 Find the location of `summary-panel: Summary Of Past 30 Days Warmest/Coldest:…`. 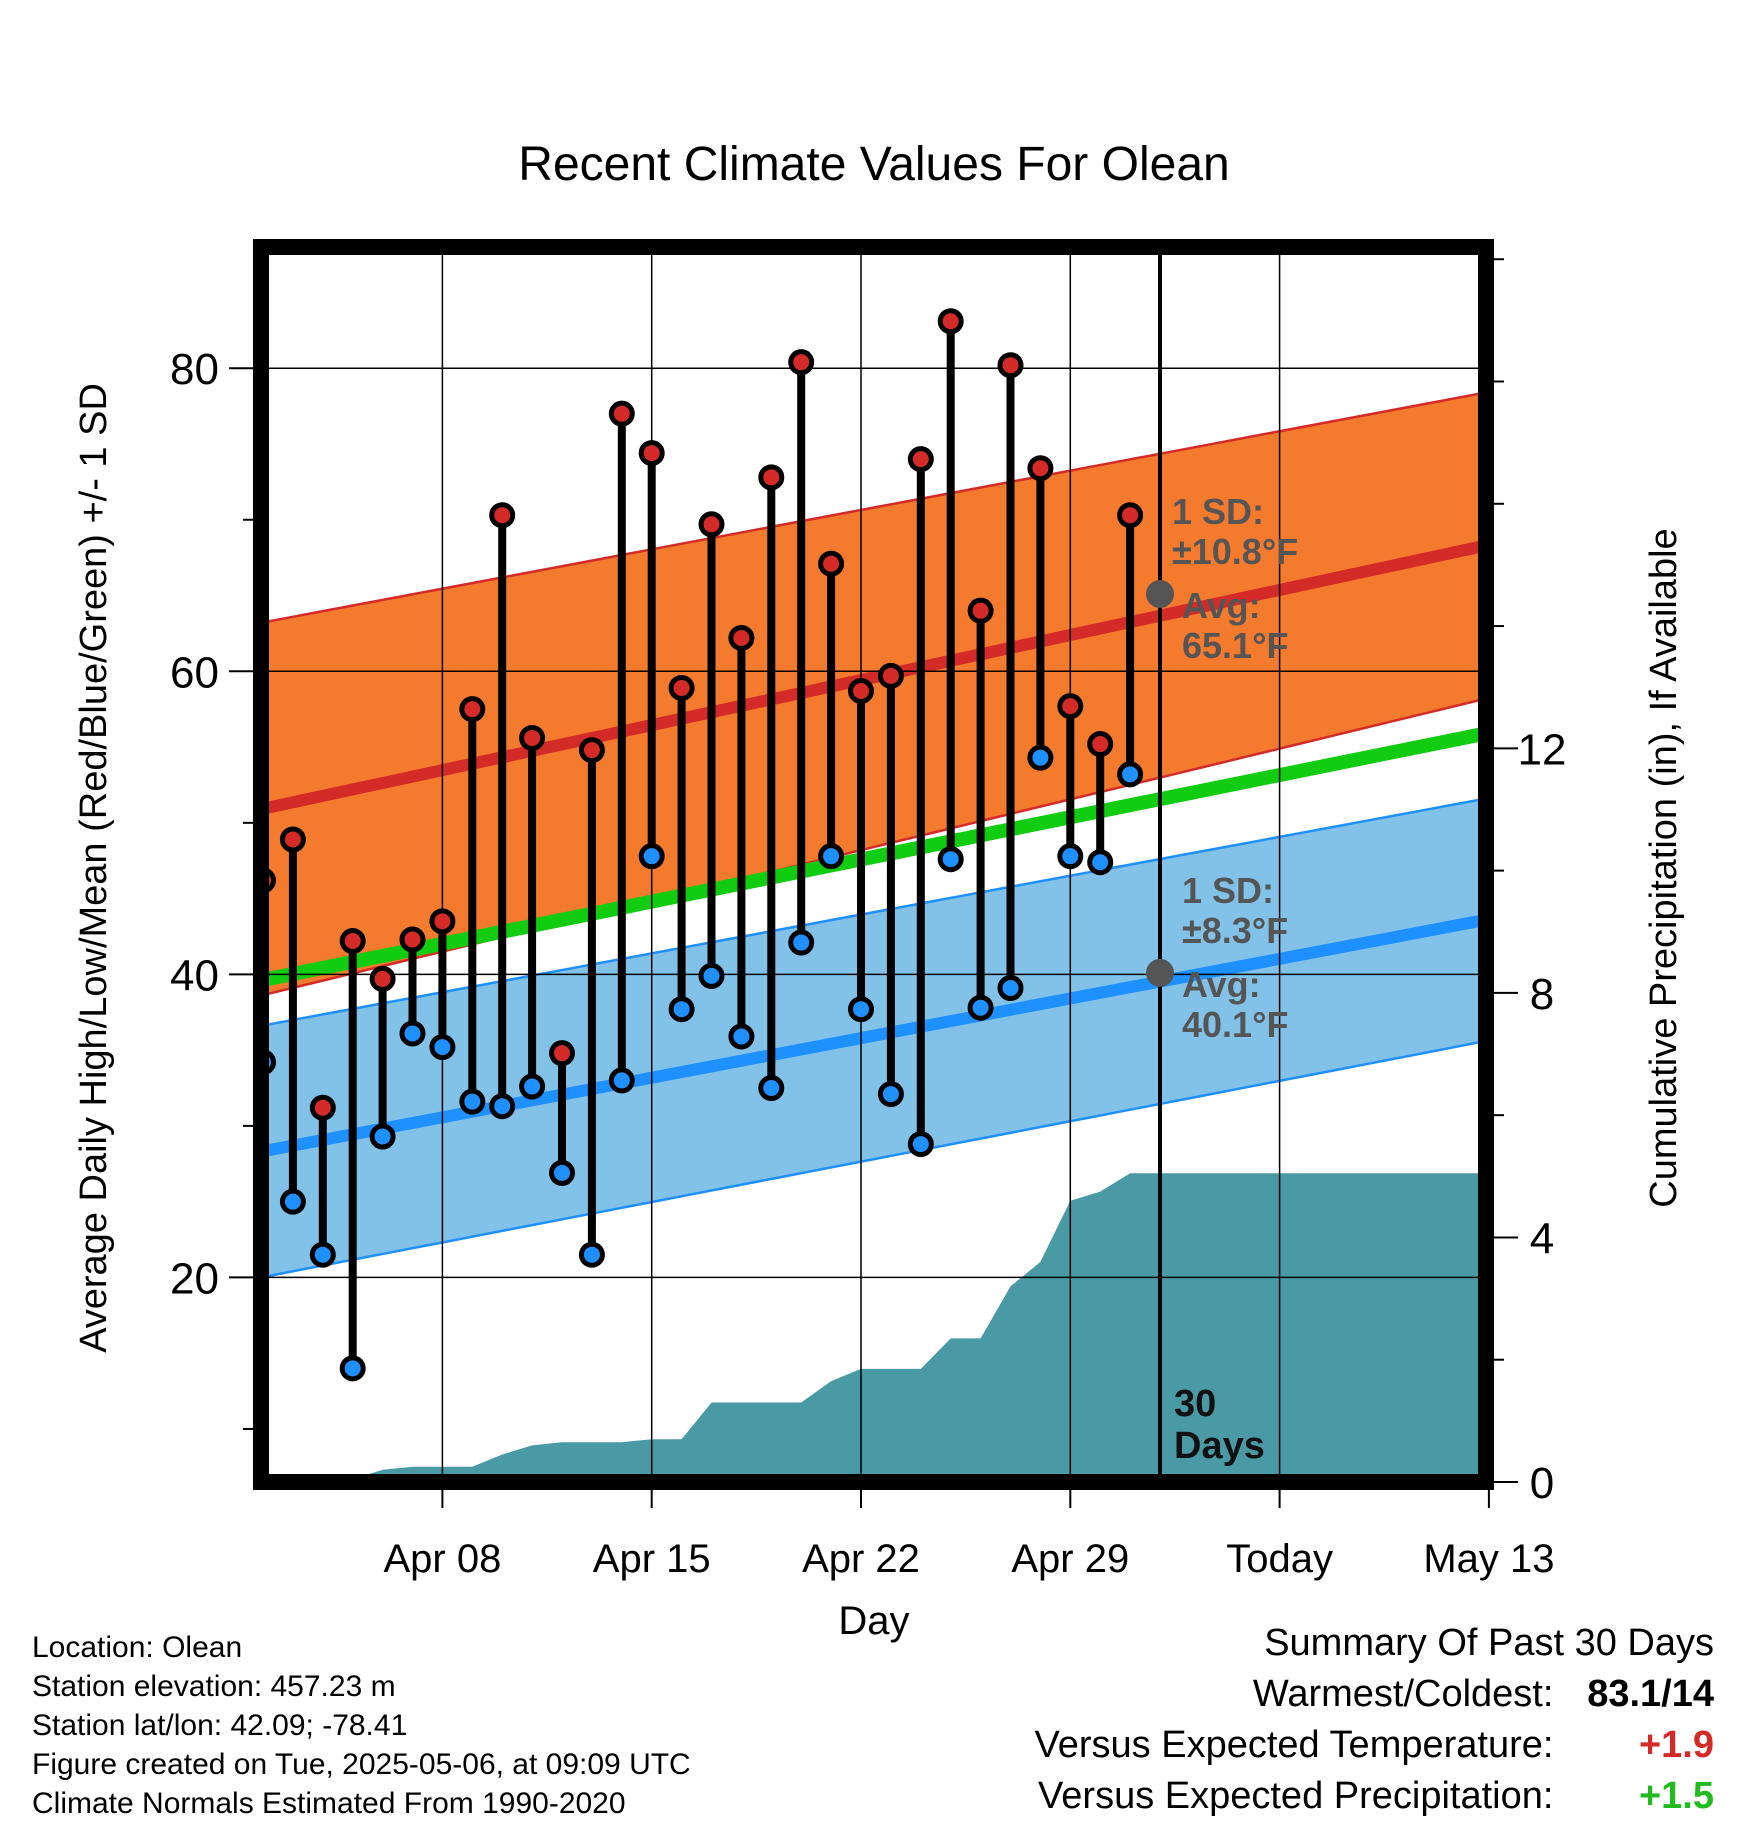

summary-panel: Summary Of Past 30 Days Warmest/Coldest:… is located at coordinates (1374, 1720).